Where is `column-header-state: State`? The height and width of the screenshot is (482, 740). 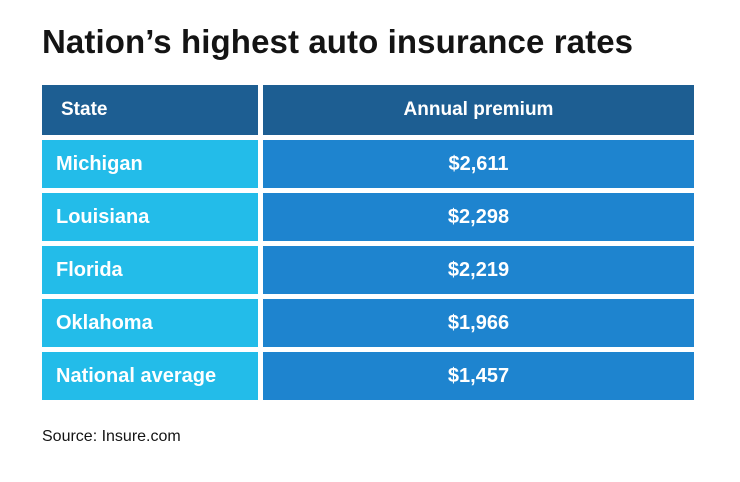
column-header-state: State is located at coordinates (150, 110).